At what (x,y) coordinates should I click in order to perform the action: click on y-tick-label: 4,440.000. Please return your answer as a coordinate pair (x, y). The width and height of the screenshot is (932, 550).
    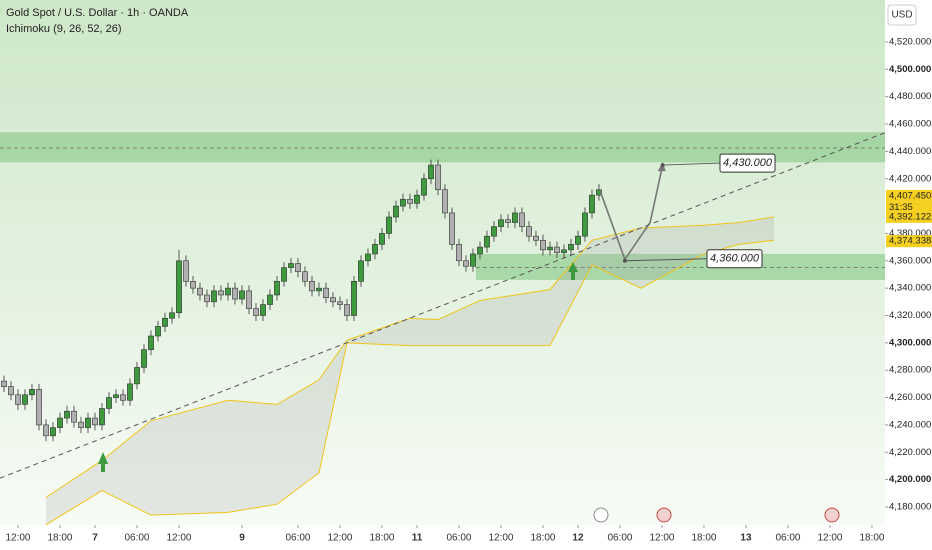
    Looking at the image, I should click on (910, 151).